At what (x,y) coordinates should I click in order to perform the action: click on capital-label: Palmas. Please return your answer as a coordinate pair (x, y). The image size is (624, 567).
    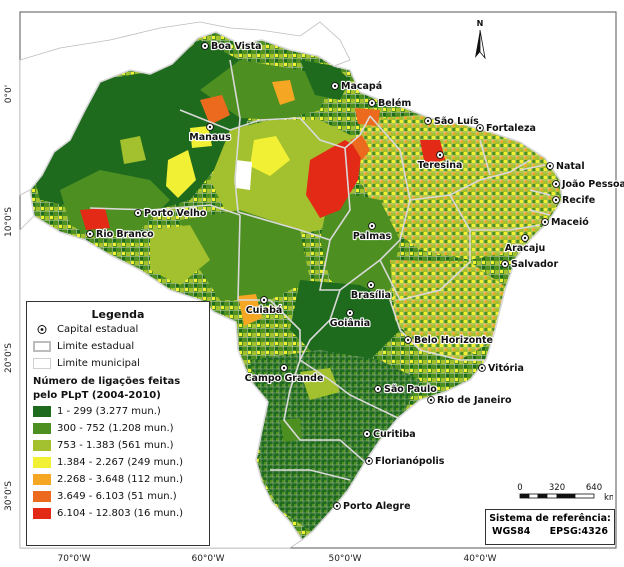
    Looking at the image, I should click on (372, 236).